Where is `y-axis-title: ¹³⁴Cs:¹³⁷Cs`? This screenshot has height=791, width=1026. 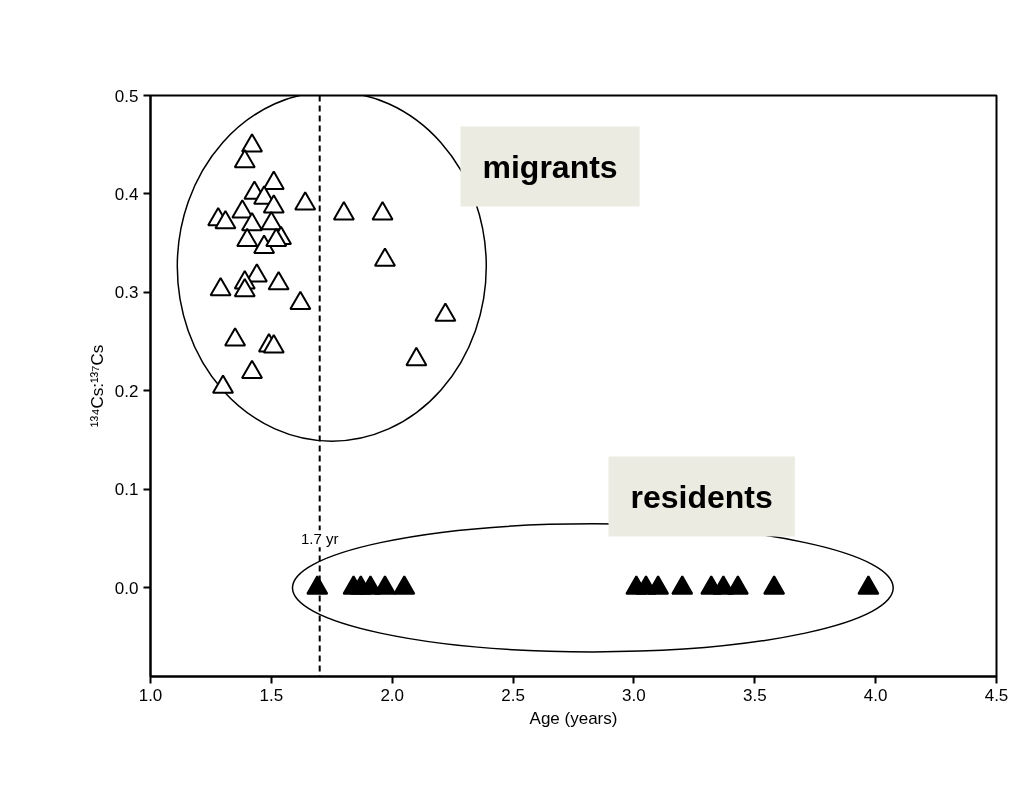 y-axis-title: ¹³⁴Cs:¹³⁷Cs is located at coordinates (97, 386).